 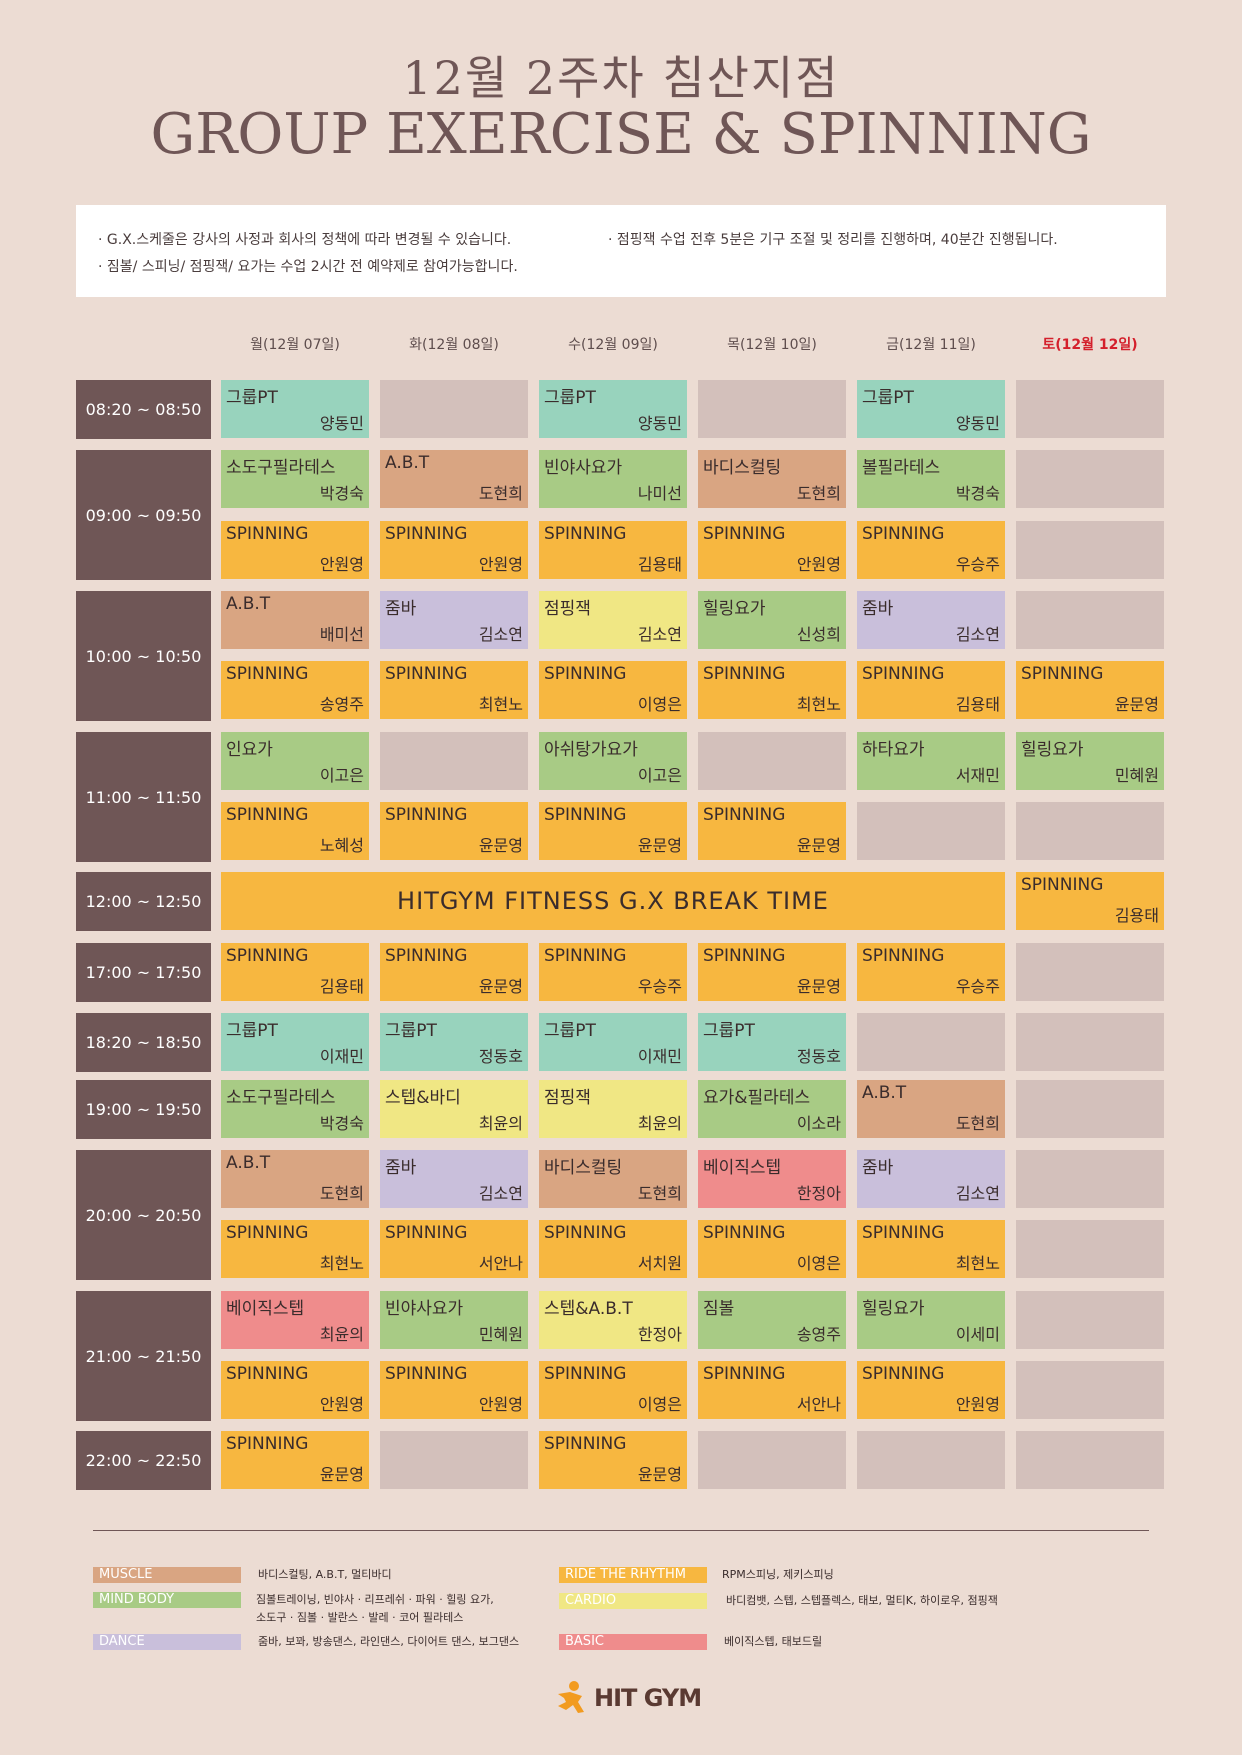 I want to click on class-slot: 베이직스텝 한정아, so click(x=772, y=1179).